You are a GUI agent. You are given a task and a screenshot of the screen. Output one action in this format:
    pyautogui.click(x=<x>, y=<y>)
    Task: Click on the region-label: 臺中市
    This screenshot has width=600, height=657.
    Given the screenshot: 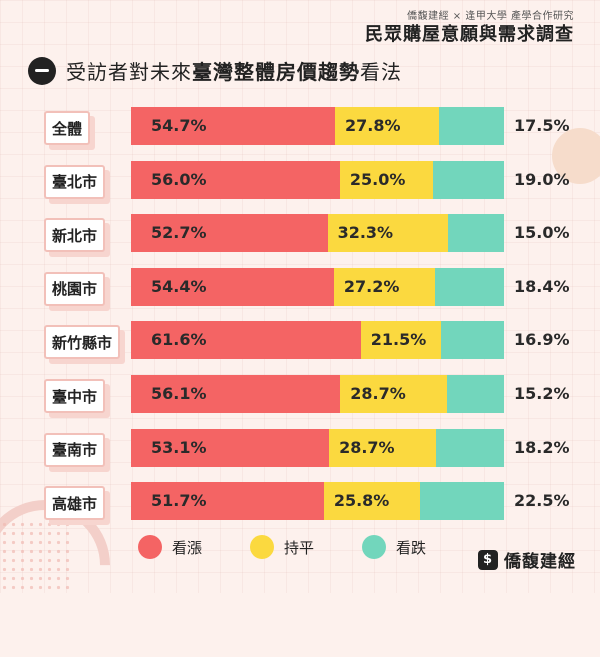 What is the action you would take?
    pyautogui.click(x=75, y=396)
    